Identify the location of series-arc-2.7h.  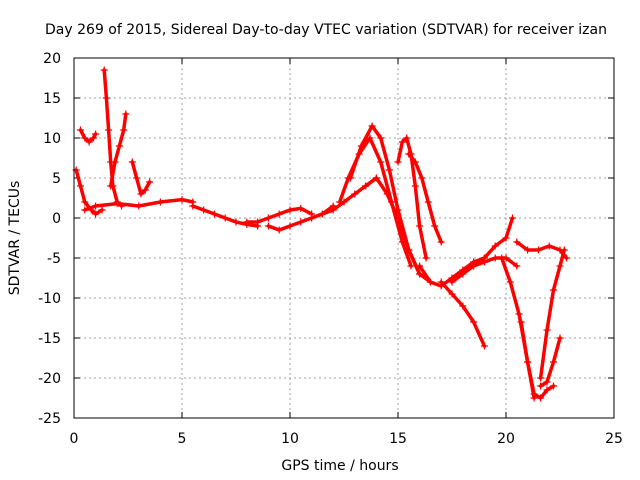
(141, 178).